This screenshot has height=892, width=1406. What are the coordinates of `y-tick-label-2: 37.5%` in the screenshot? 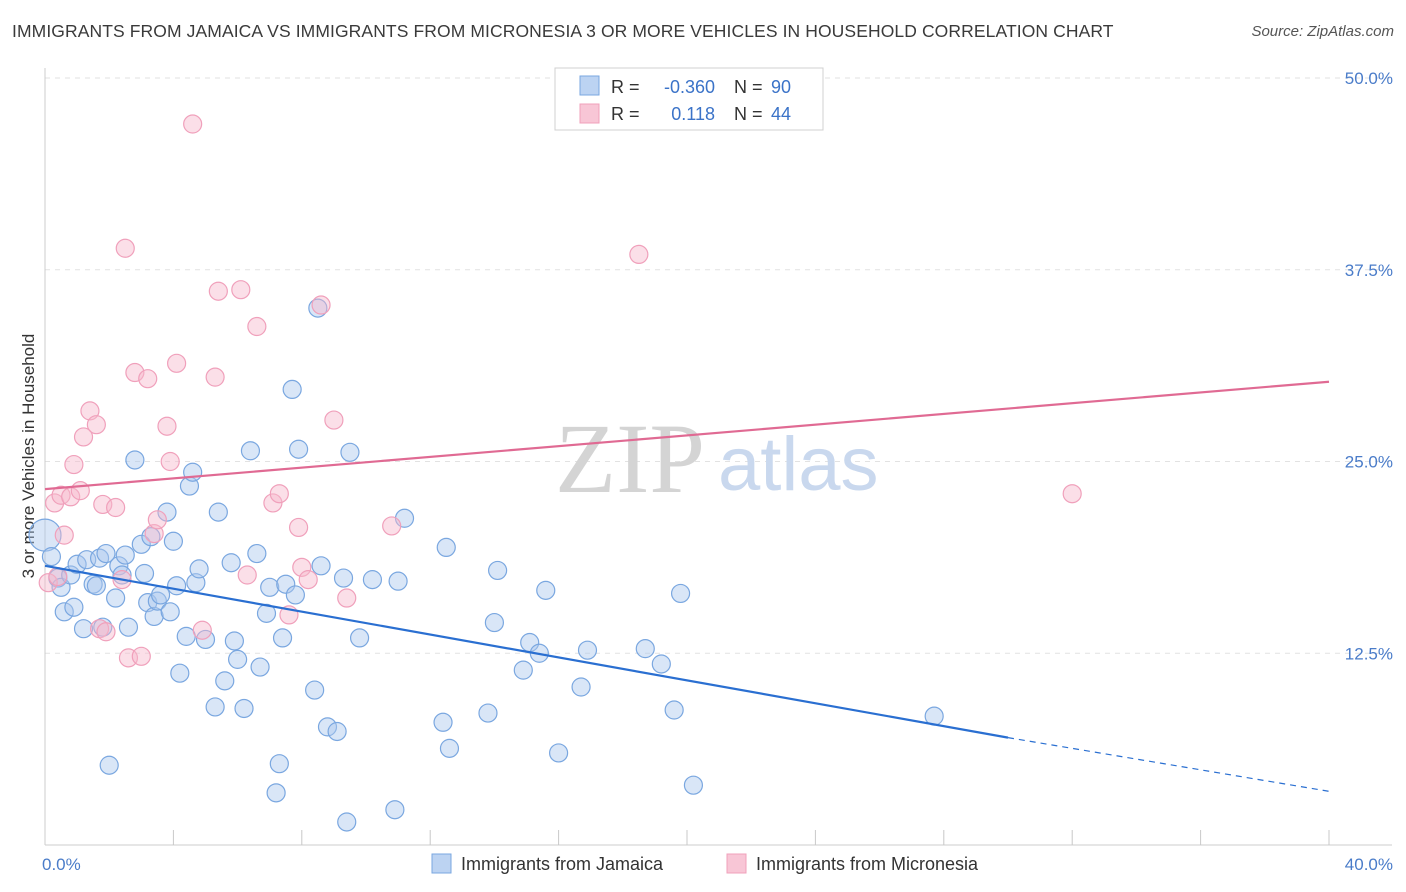 It's located at (1369, 270).